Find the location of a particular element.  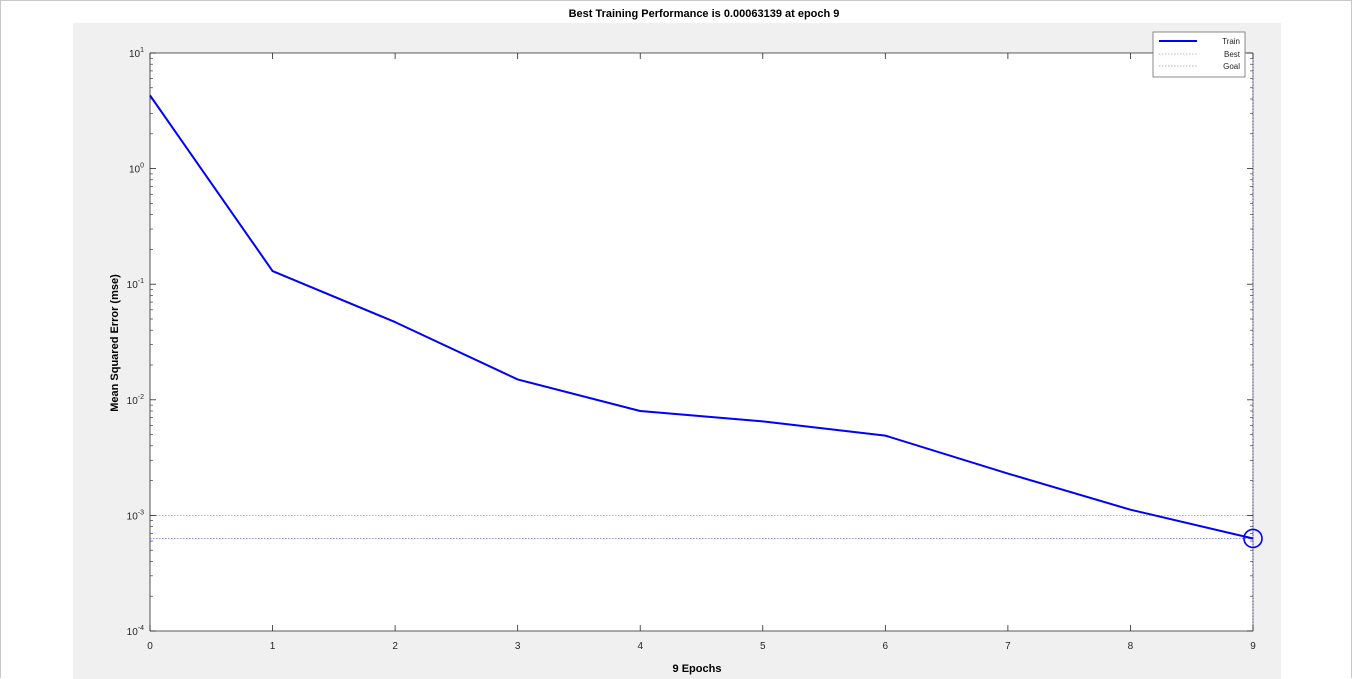

legend: Train Best Goal is located at coordinates (1199, 54).